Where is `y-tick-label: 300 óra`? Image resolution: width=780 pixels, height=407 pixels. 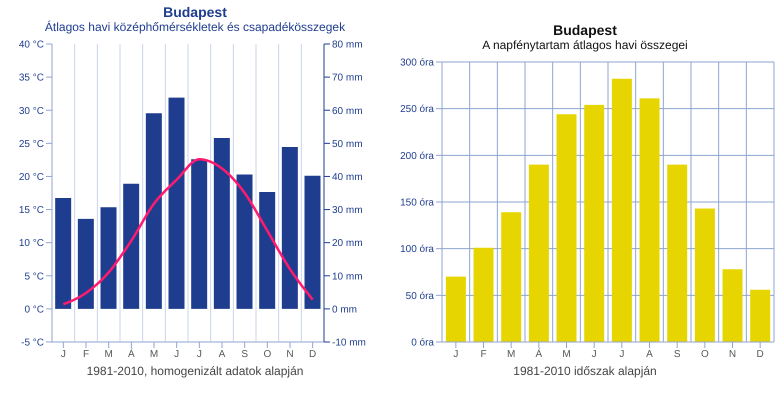
y-tick-label: 300 óra is located at coordinates (417, 63).